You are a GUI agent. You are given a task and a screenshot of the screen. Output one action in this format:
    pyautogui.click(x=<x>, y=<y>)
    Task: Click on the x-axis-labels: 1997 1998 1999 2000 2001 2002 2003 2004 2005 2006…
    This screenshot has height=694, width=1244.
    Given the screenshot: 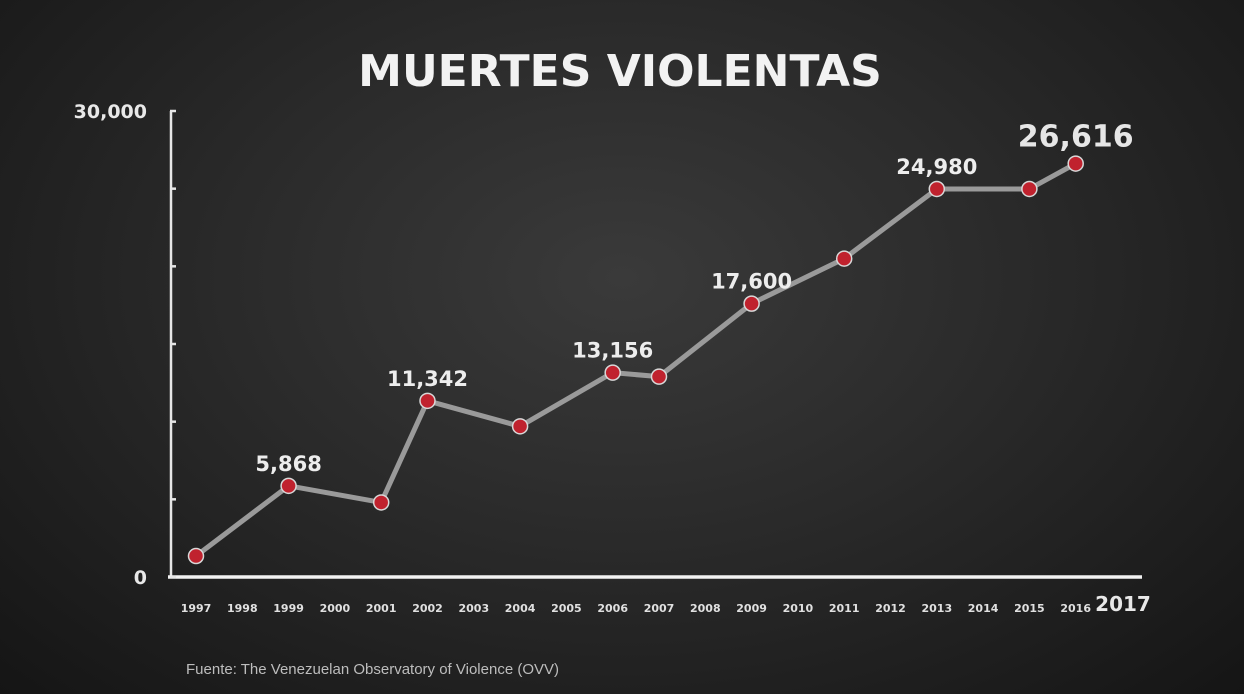 What is the action you would take?
    pyautogui.click(x=666, y=604)
    